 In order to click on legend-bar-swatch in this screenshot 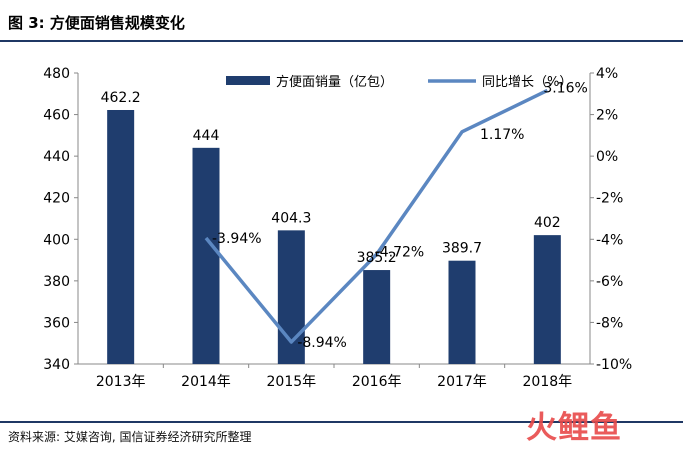, I will do `click(248, 80)`.